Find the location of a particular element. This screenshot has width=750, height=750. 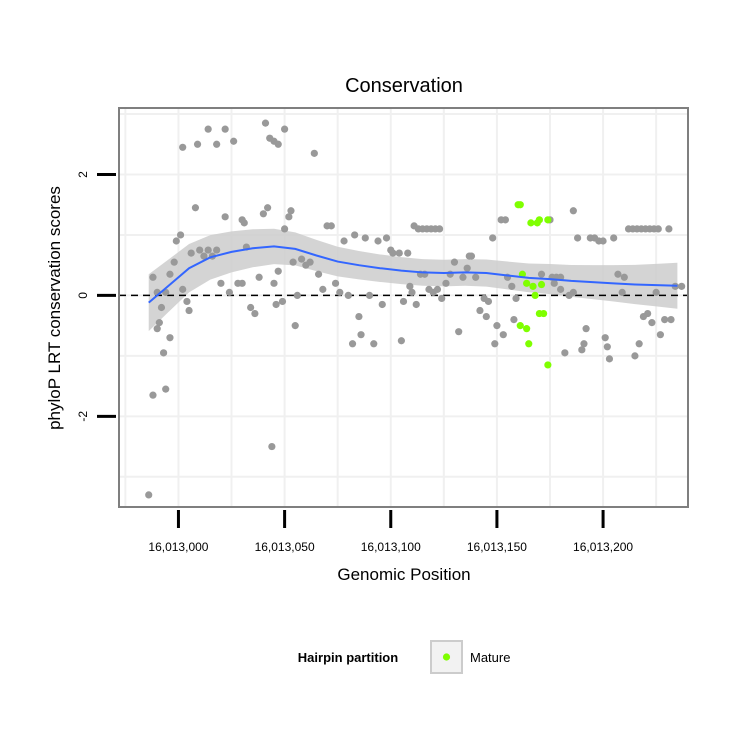

x-tick-label: 16,013,200 is located at coordinates (603, 547).